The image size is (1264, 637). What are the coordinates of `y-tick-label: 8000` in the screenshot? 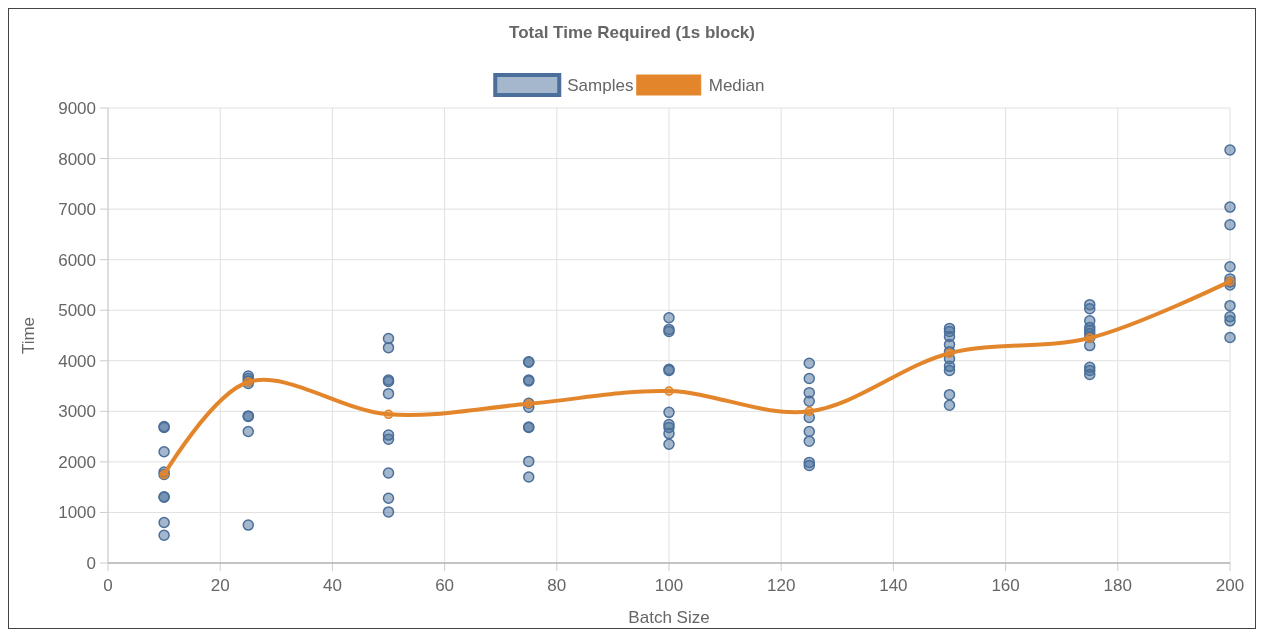 It's located at (77, 159).